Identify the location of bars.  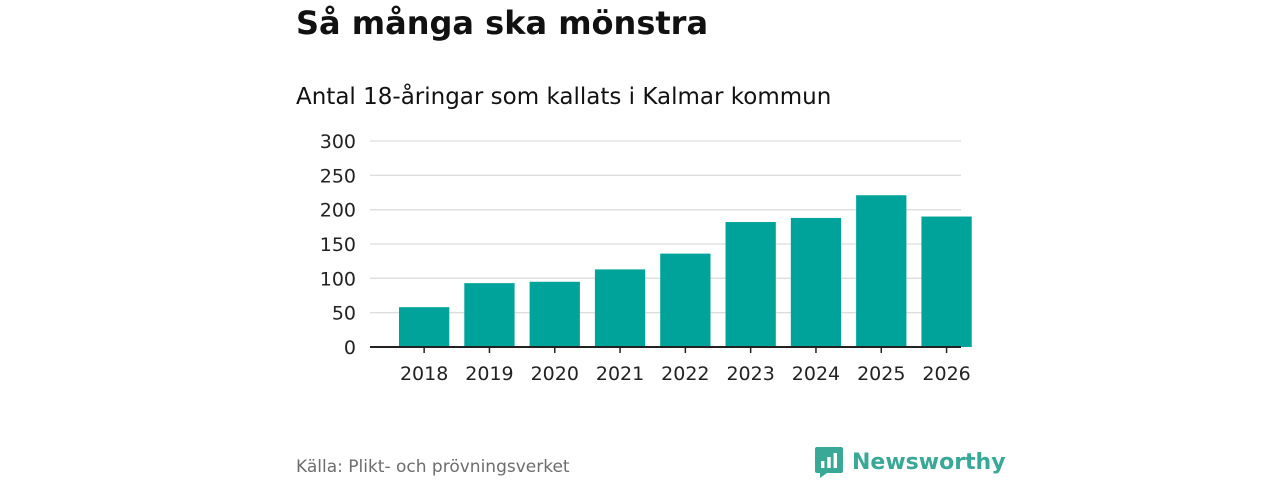
(685, 271).